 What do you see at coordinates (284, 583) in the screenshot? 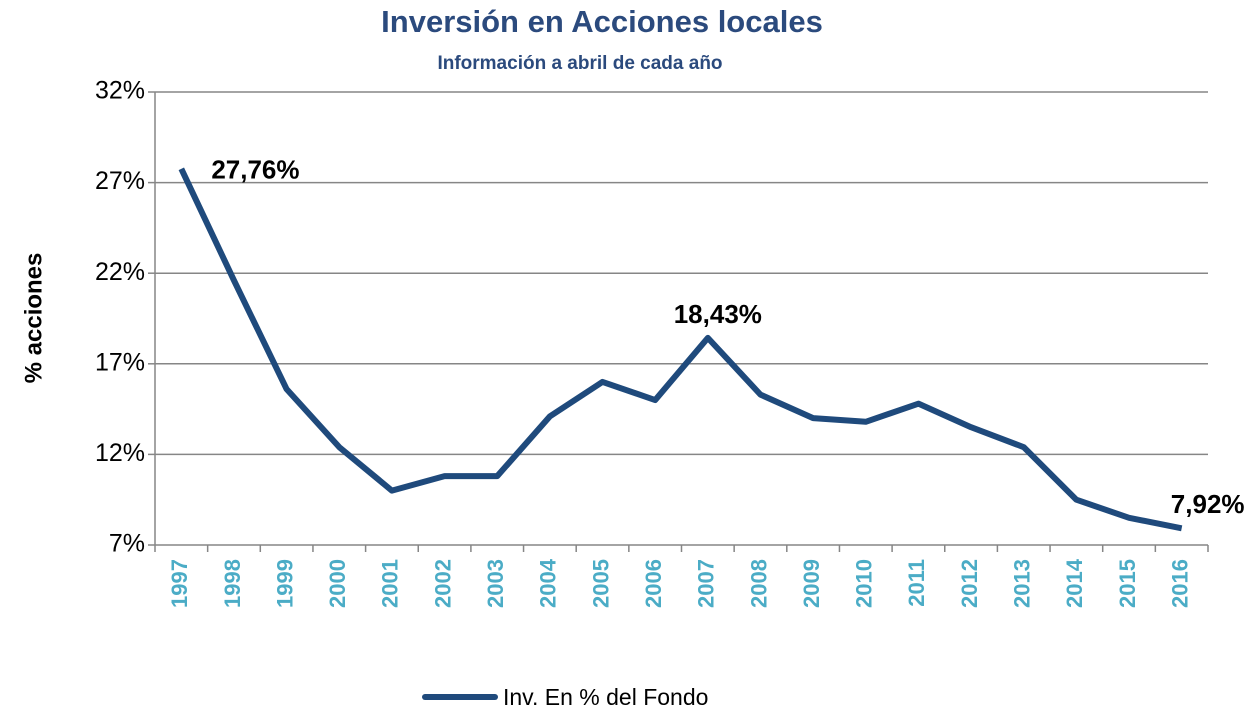
I see `x-tick-label: 1999` at bounding box center [284, 583].